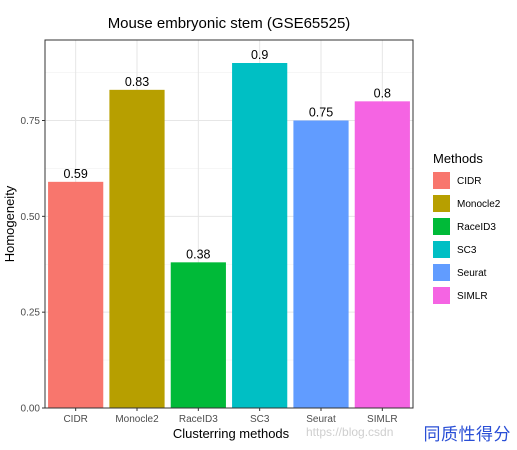 The width and height of the screenshot is (517, 450). Describe the element at coordinates (441, 272) in the screenshot. I see `legend-swatch-seurat` at that location.